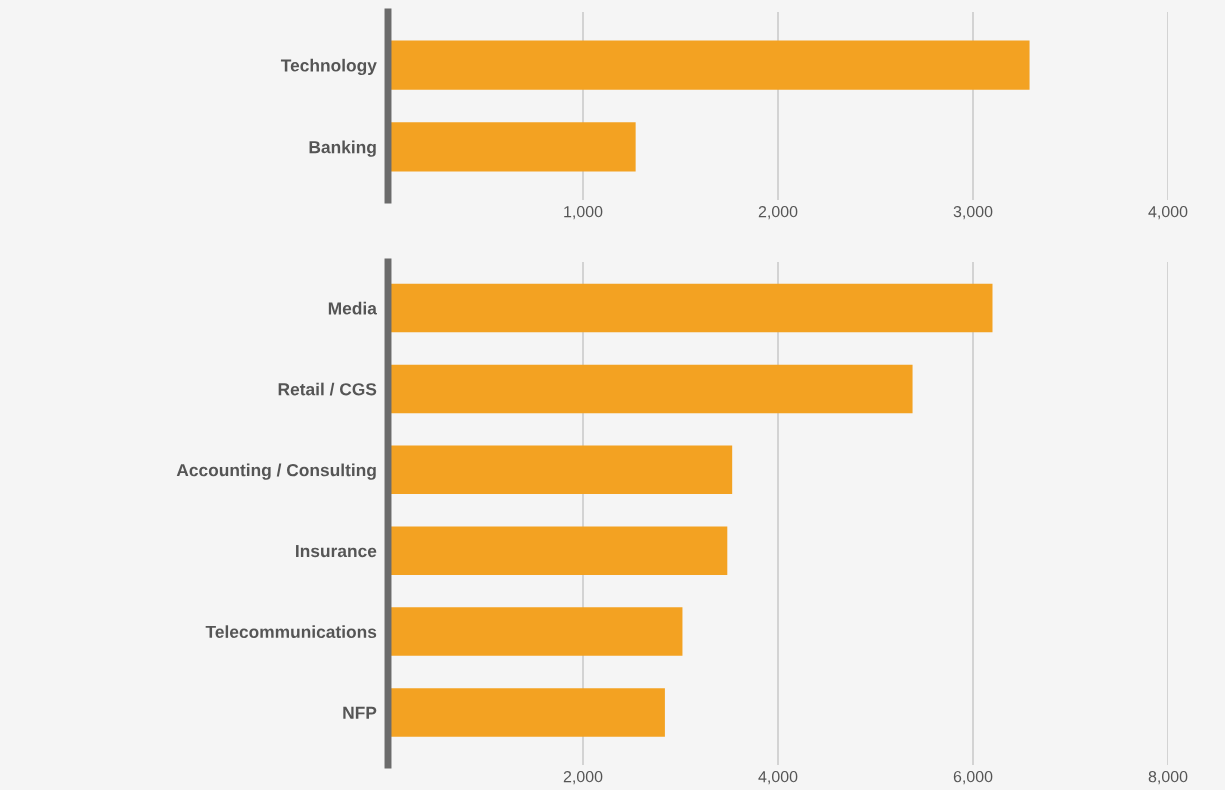  What do you see at coordinates (352, 308) in the screenshot?
I see `y-tick-label: Media` at bounding box center [352, 308].